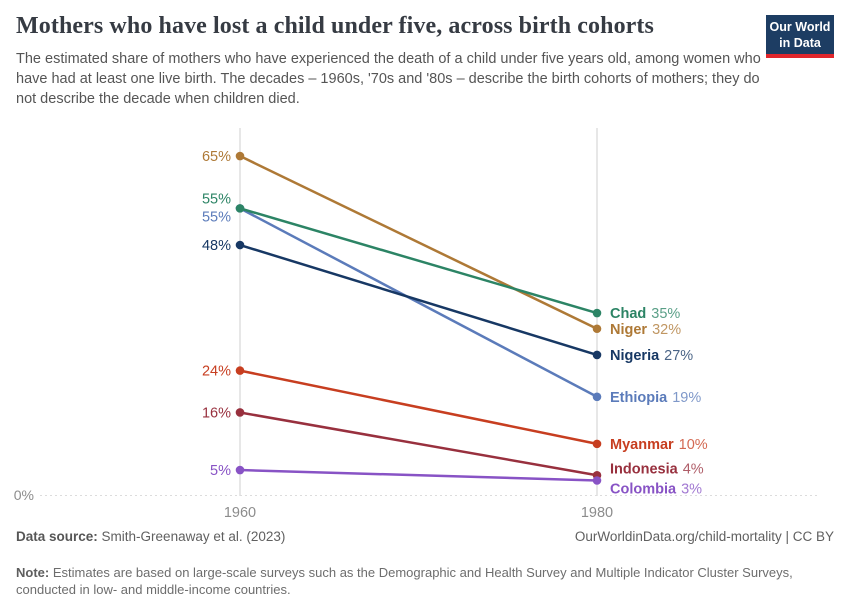 The width and height of the screenshot is (850, 600). What do you see at coordinates (659, 445) in the screenshot?
I see `end-label-myanmar: Myanmar 10%` at bounding box center [659, 445].